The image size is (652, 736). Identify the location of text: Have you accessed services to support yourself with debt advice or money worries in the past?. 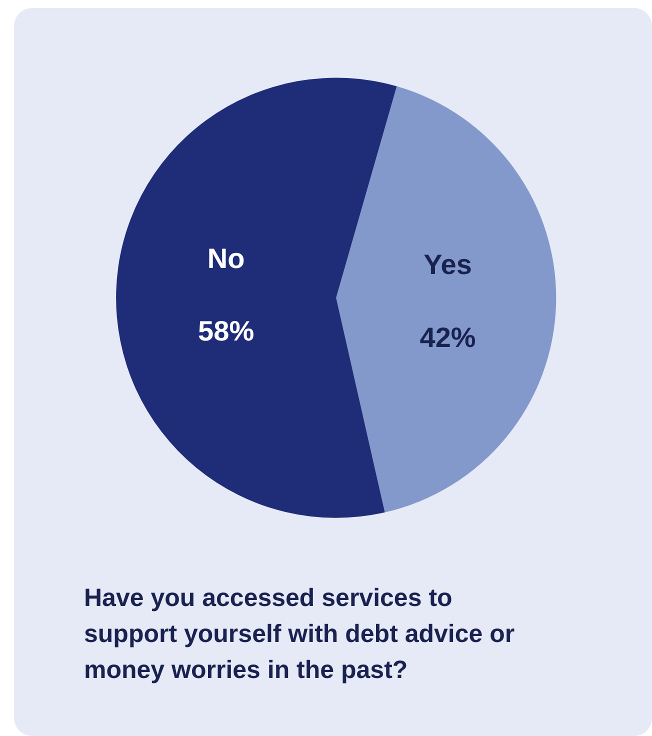
(300, 634).